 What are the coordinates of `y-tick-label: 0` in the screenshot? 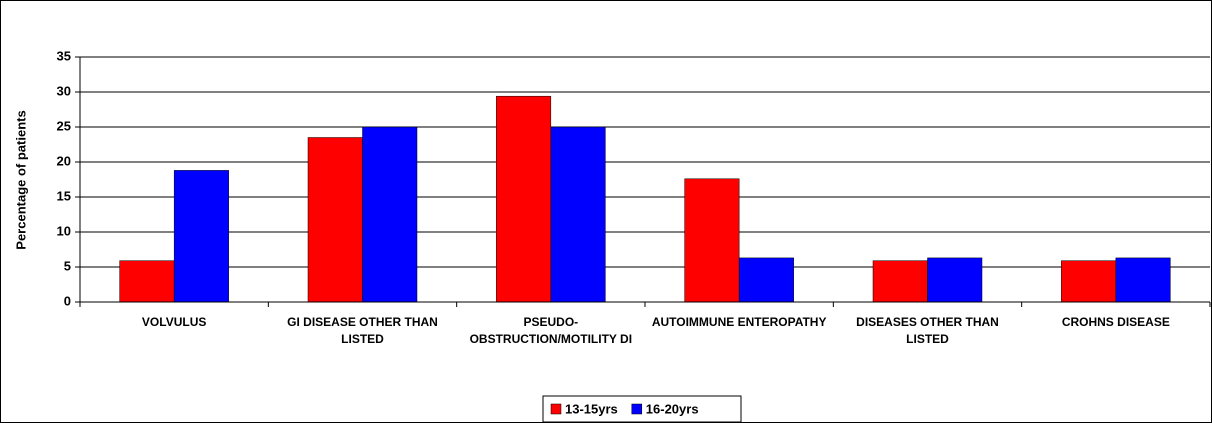 It's located at (67, 300).